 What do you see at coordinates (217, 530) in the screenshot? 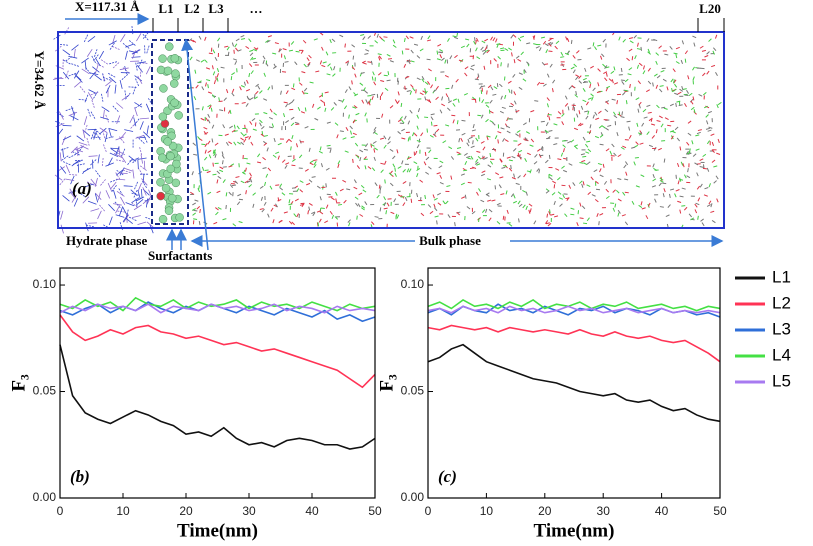
I see `x-axis-label: Time(nm)` at bounding box center [217, 530].